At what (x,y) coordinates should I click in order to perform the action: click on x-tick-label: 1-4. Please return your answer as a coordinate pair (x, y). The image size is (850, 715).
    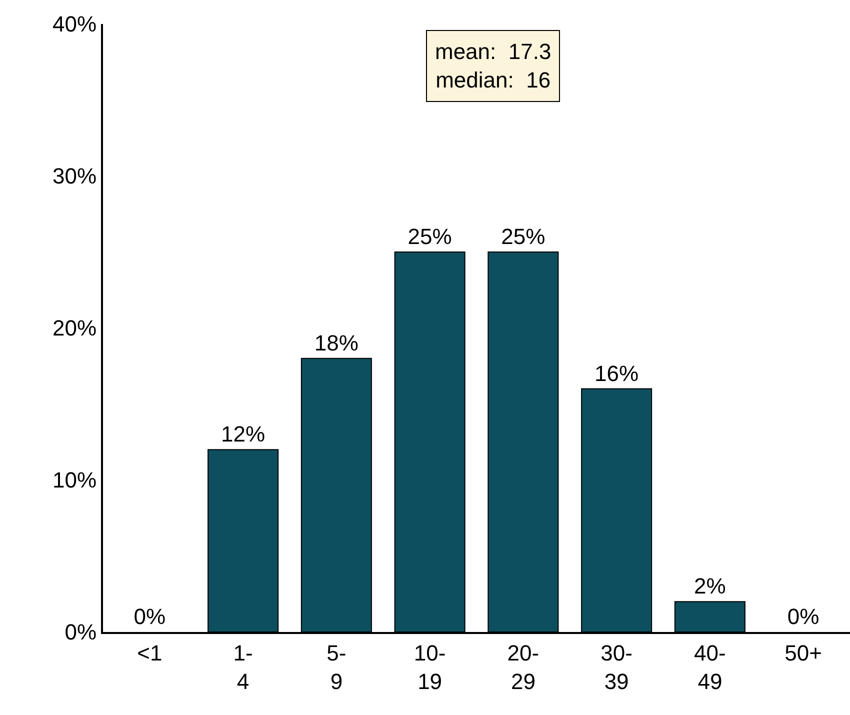
    Looking at the image, I should click on (243, 667).